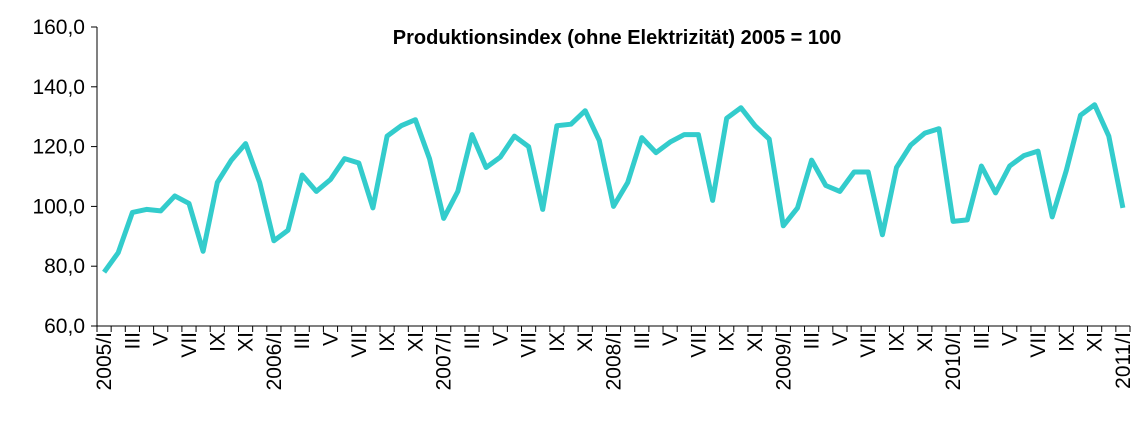 The image size is (1136, 421). What do you see at coordinates (58, 27) in the screenshot?
I see `y-tick-label: 160,0` at bounding box center [58, 27].